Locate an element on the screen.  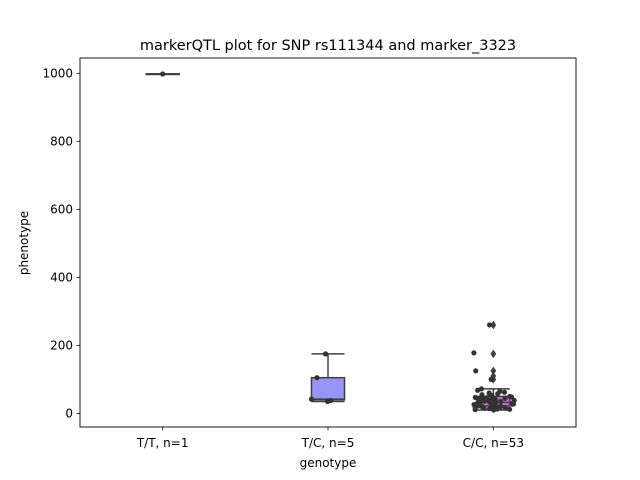
x-axis-title: genotype is located at coordinates (328, 463).